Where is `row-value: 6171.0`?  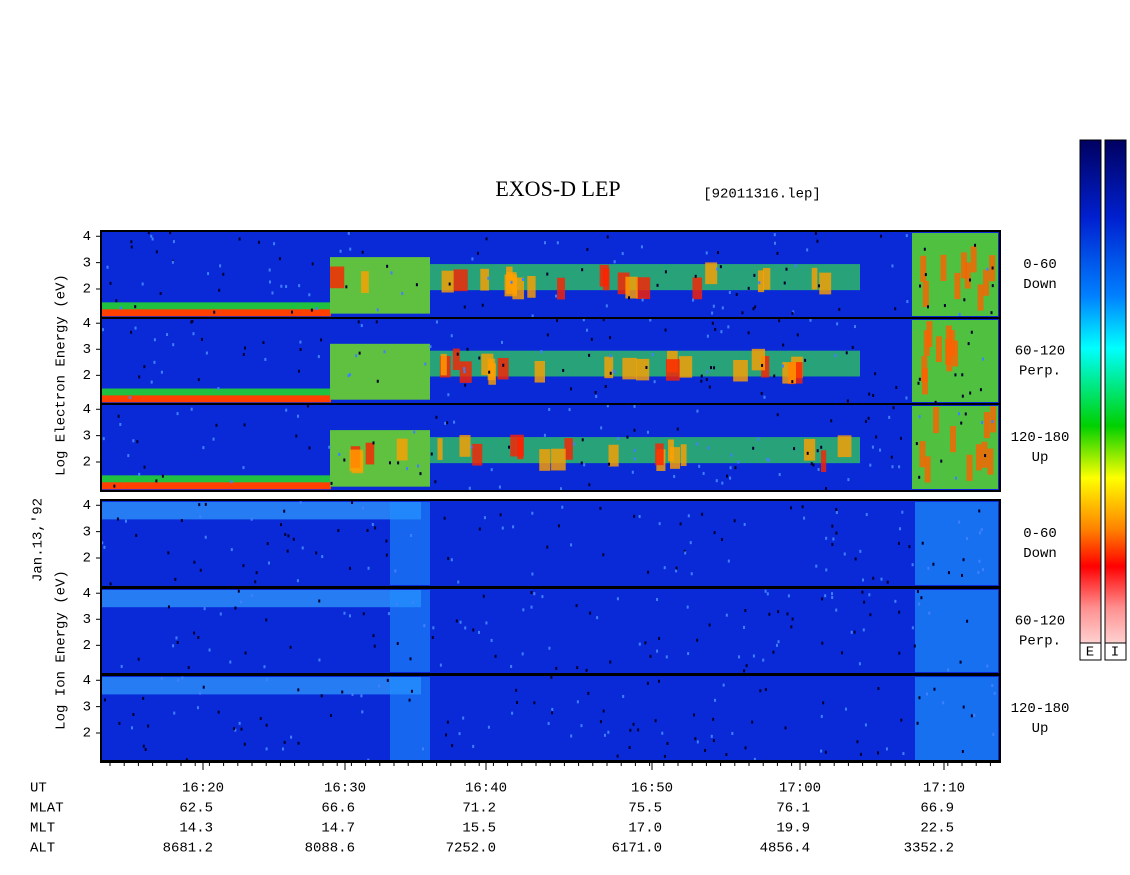 row-value: 6171.0 is located at coordinates (637, 849).